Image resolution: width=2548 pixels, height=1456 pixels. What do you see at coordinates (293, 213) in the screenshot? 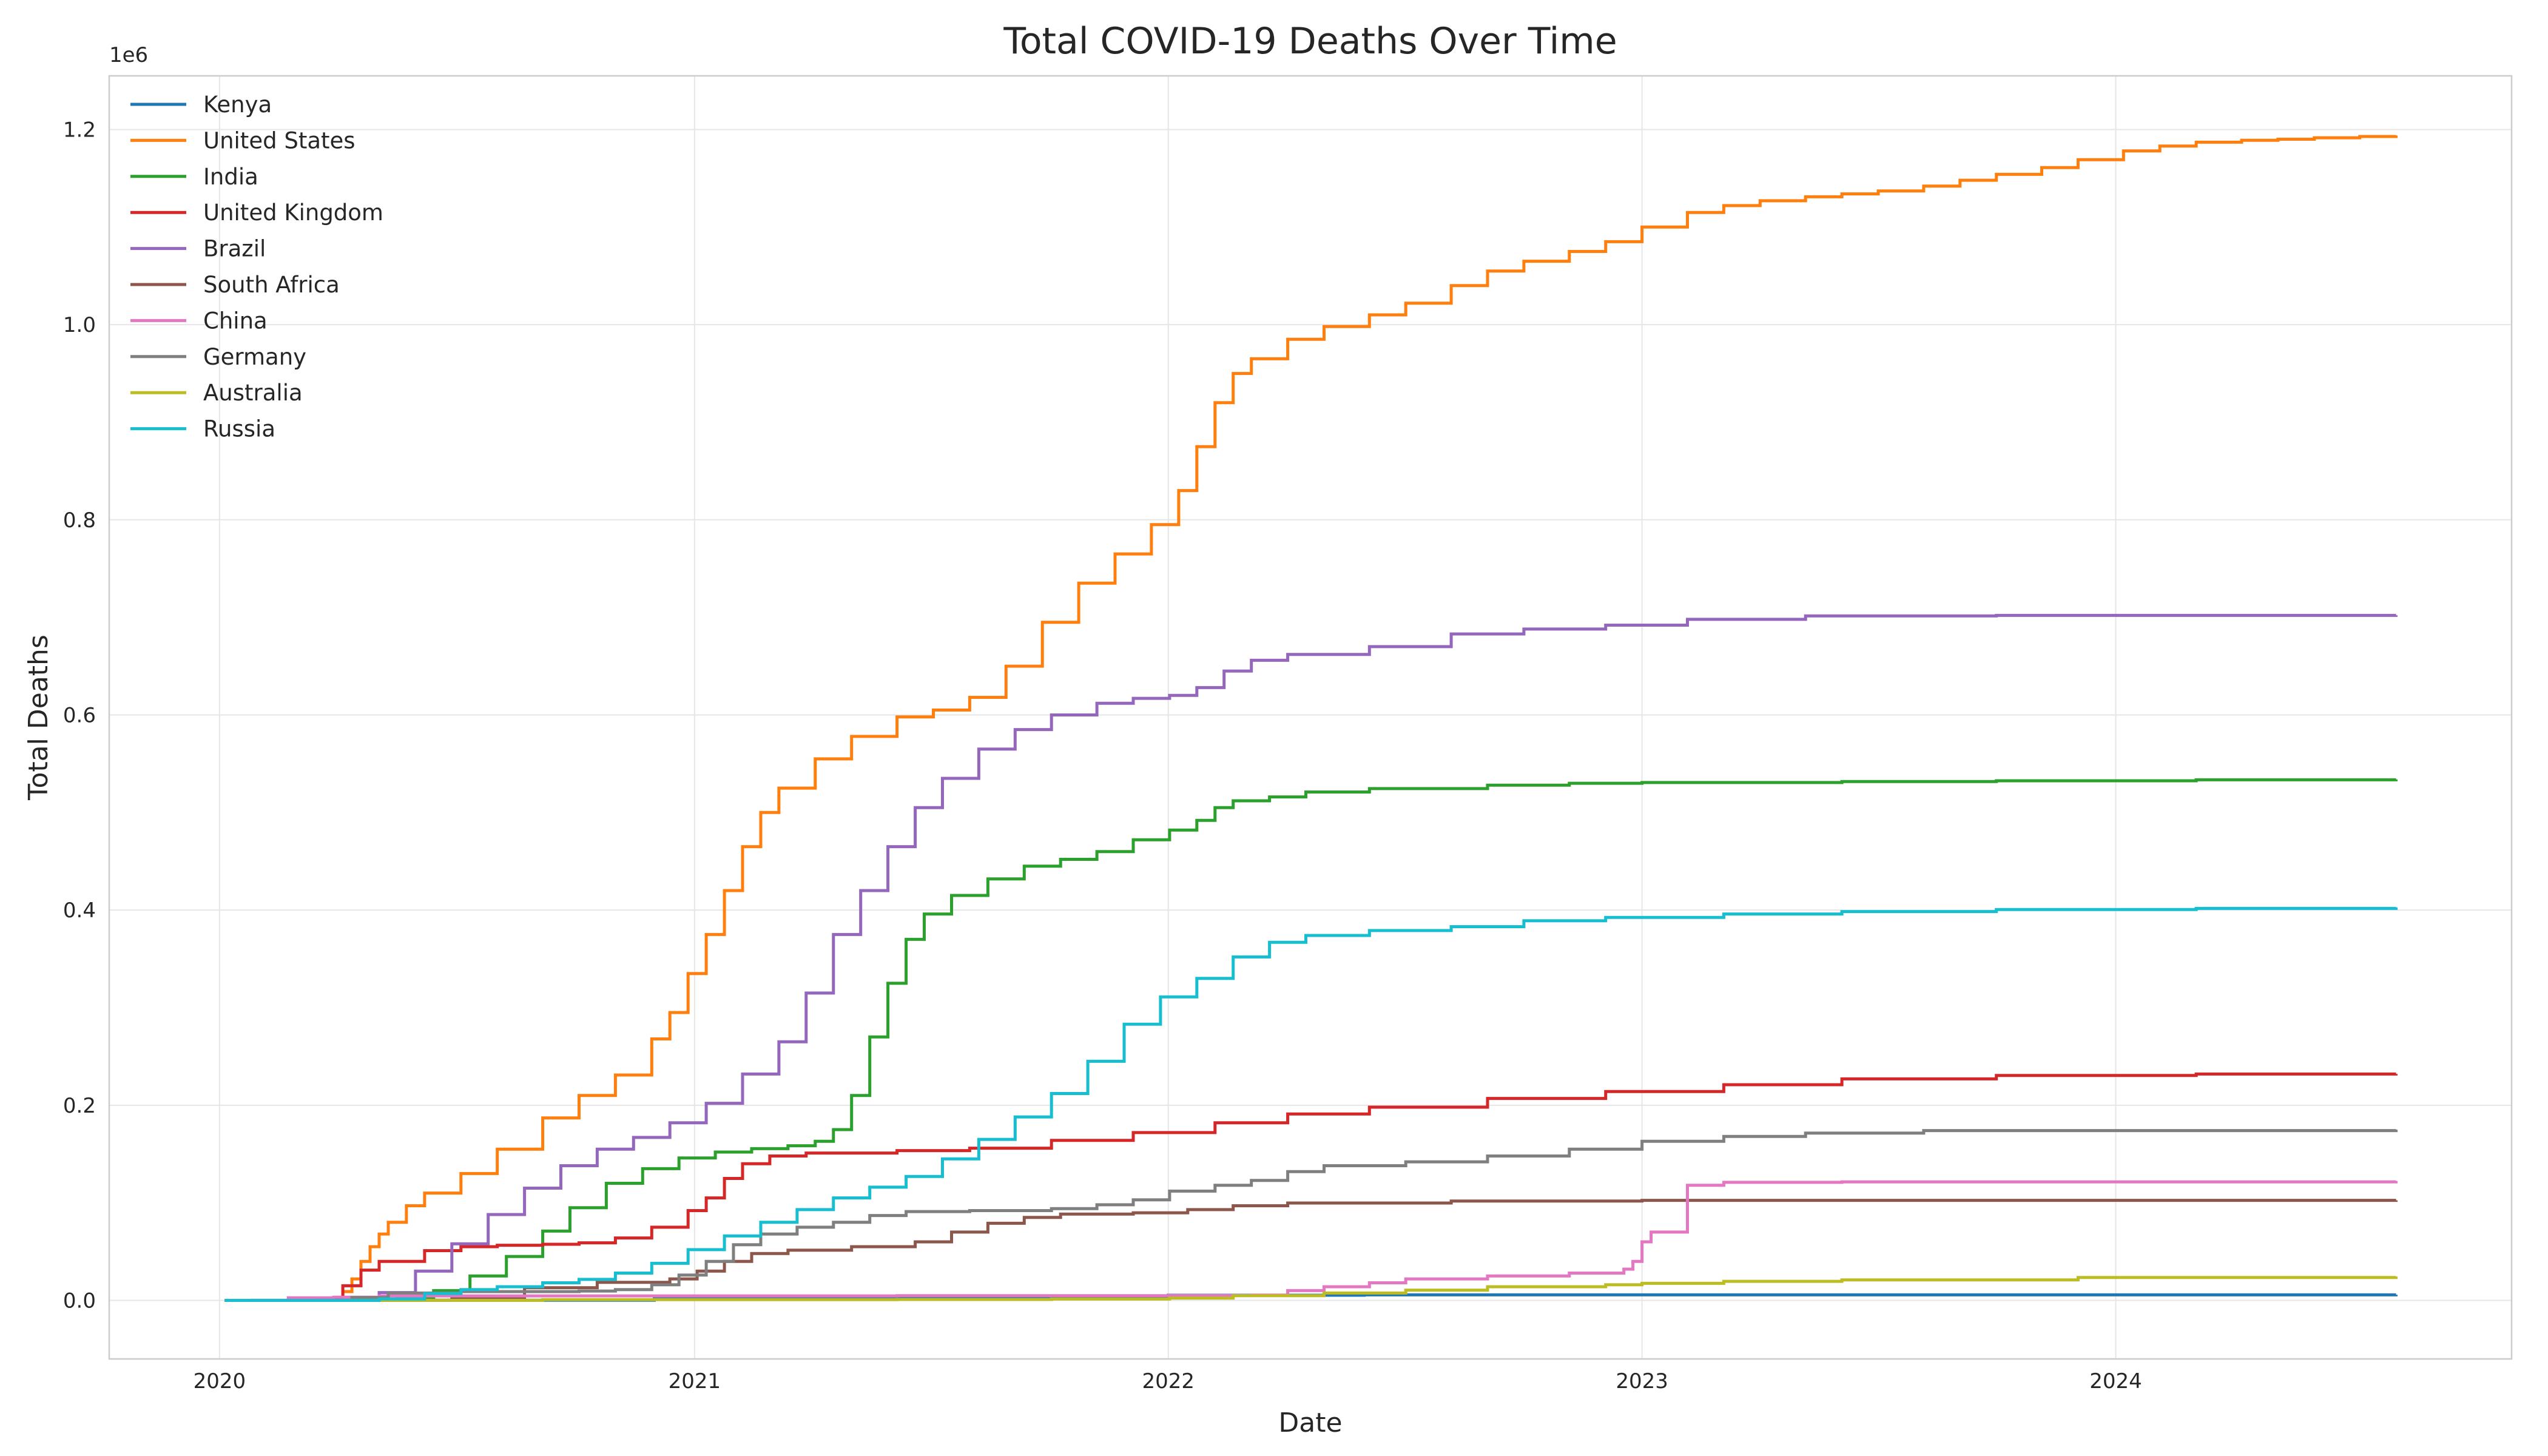
I see `legend-label: United Kingdom` at bounding box center [293, 213].